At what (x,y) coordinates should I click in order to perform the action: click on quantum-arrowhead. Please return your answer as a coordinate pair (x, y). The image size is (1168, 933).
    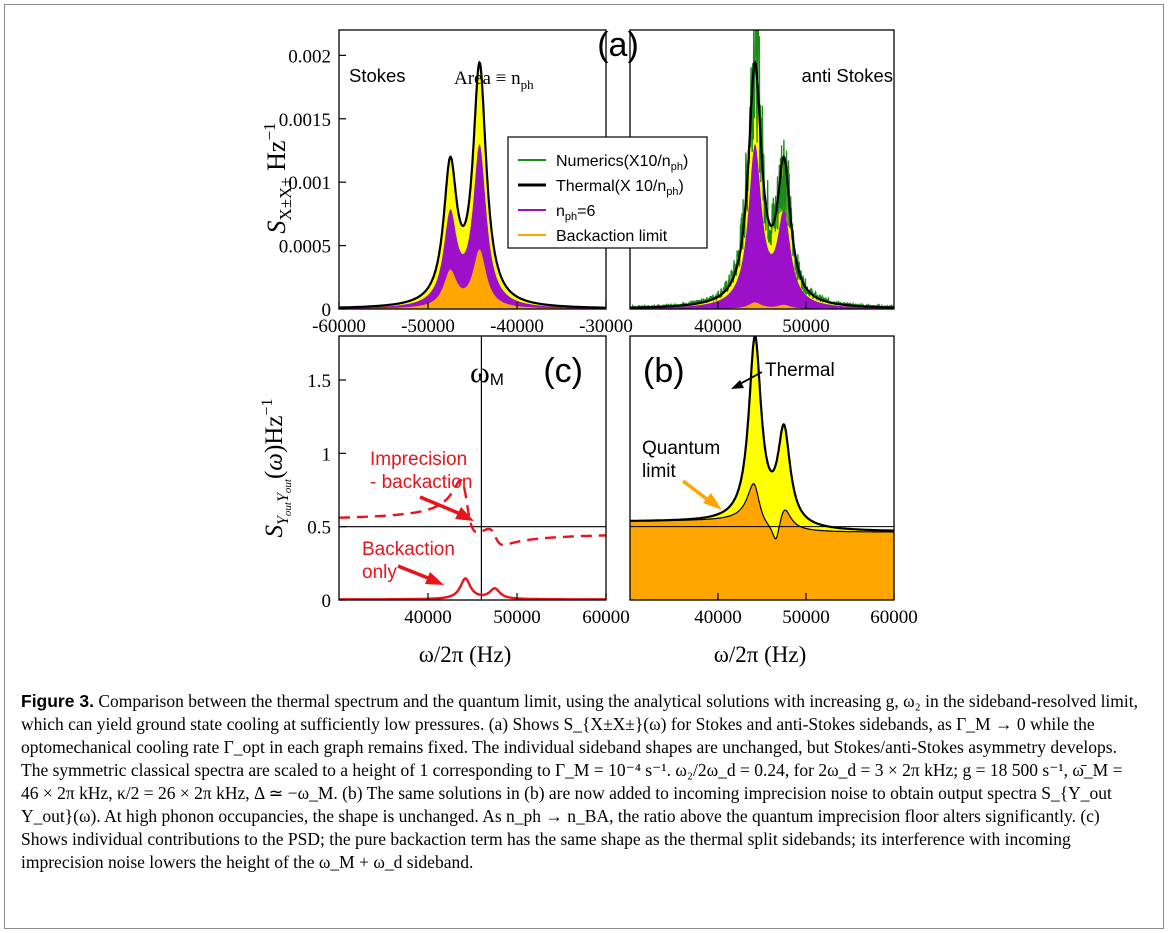
    Looking at the image, I should click on (712, 501).